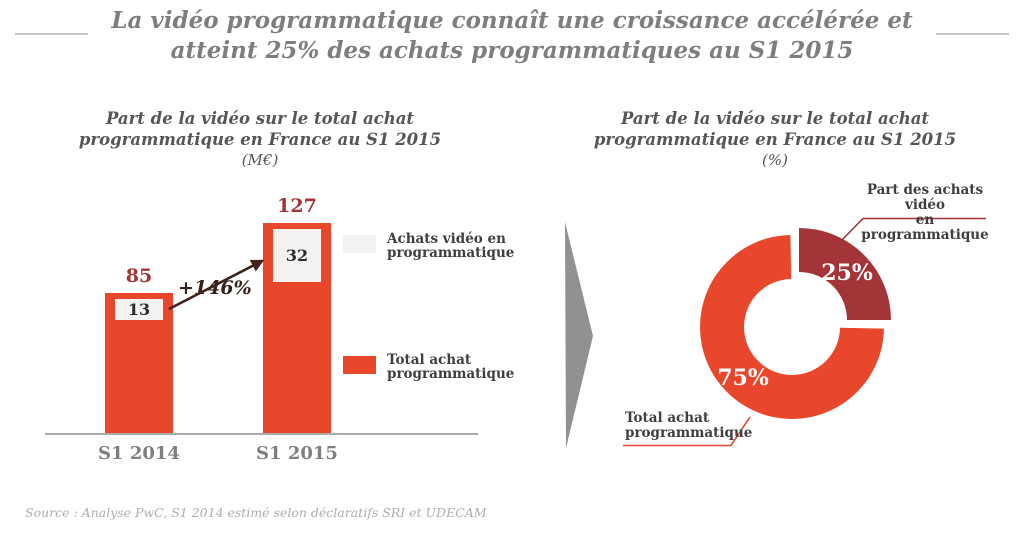 The height and width of the screenshot is (560, 1024). What do you see at coordinates (260, 160) in the screenshot?
I see `bar-chart-unit: (M€)` at bounding box center [260, 160].